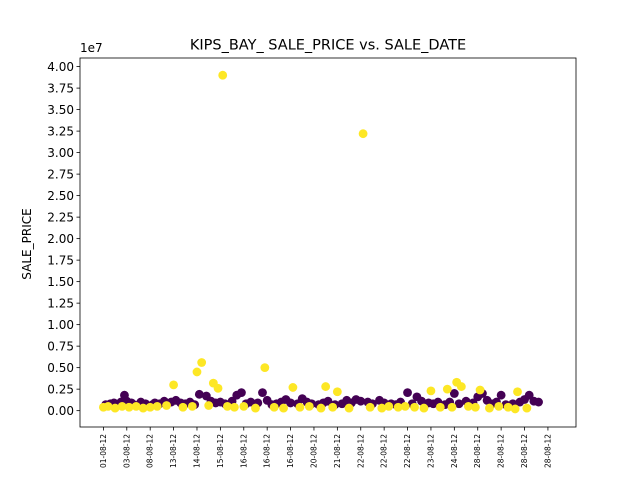 This screenshot has height=480, width=640. I want to click on x-tick-label: 21-08-12, so click(337, 451).